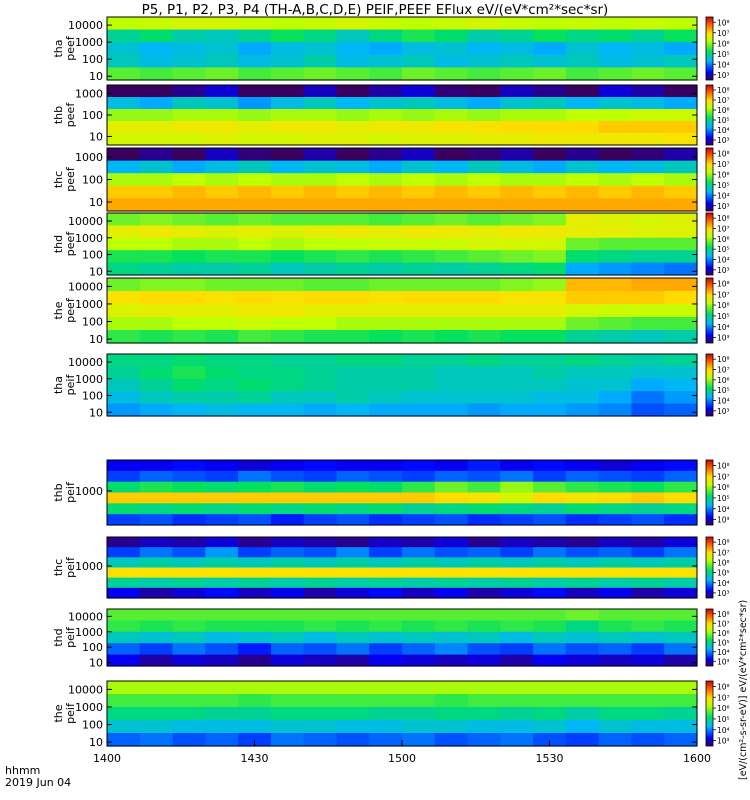 The width and height of the screenshot is (750, 800). I want to click on colorbar-tick-label: 10⁴, so click(723, 509).